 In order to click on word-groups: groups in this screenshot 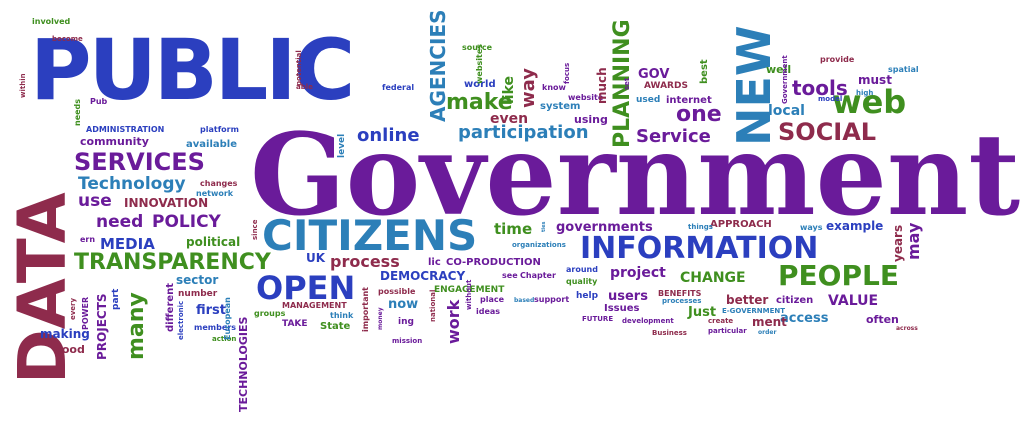, I will do `click(270, 313)`.